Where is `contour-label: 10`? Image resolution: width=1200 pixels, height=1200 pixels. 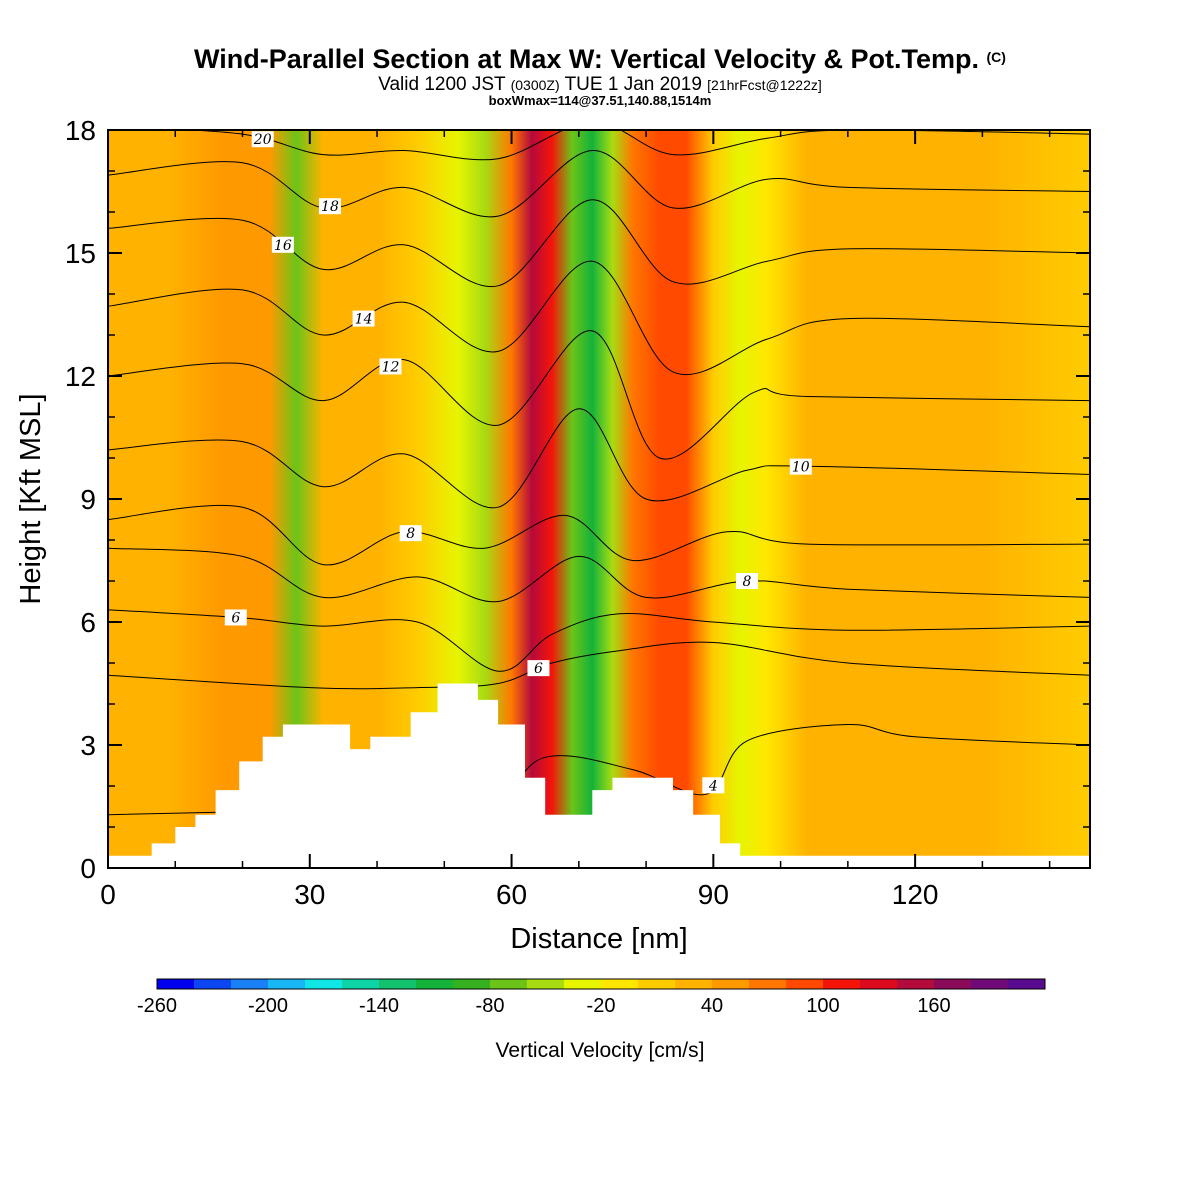
contour-label: 10 is located at coordinates (801, 468).